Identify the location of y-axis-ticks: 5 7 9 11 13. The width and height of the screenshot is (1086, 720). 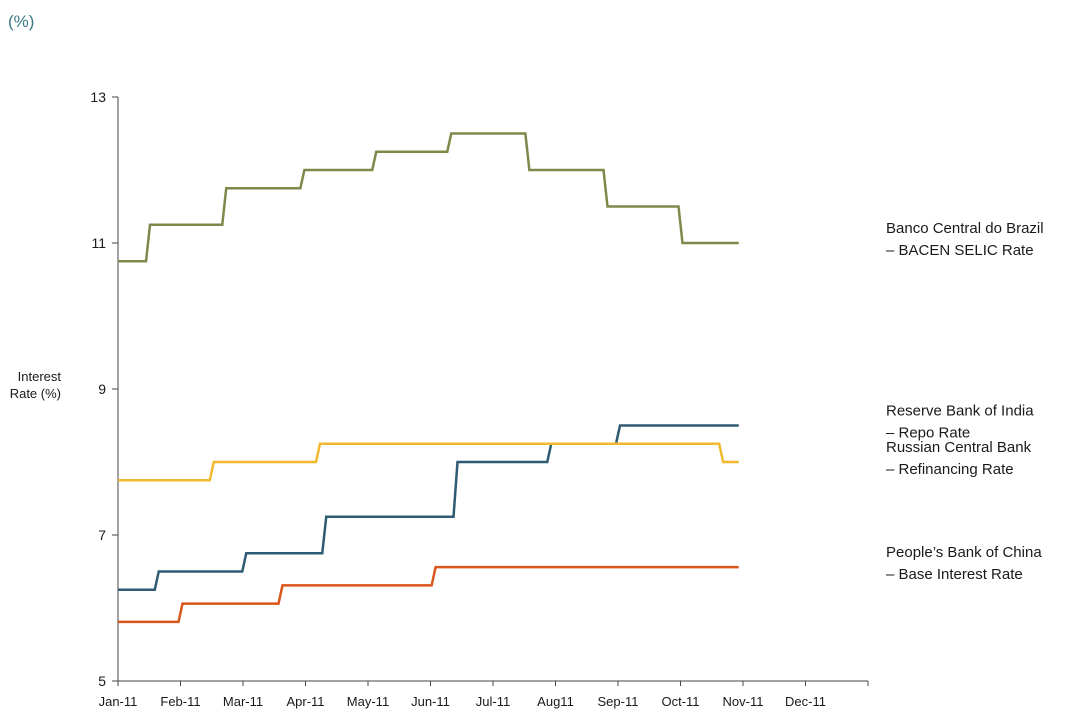
(104, 389).